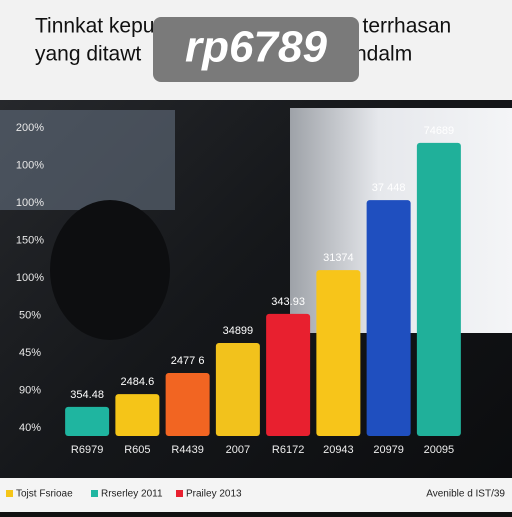 The width and height of the screenshot is (512, 517). I want to click on value-label: 34899, so click(238, 331).